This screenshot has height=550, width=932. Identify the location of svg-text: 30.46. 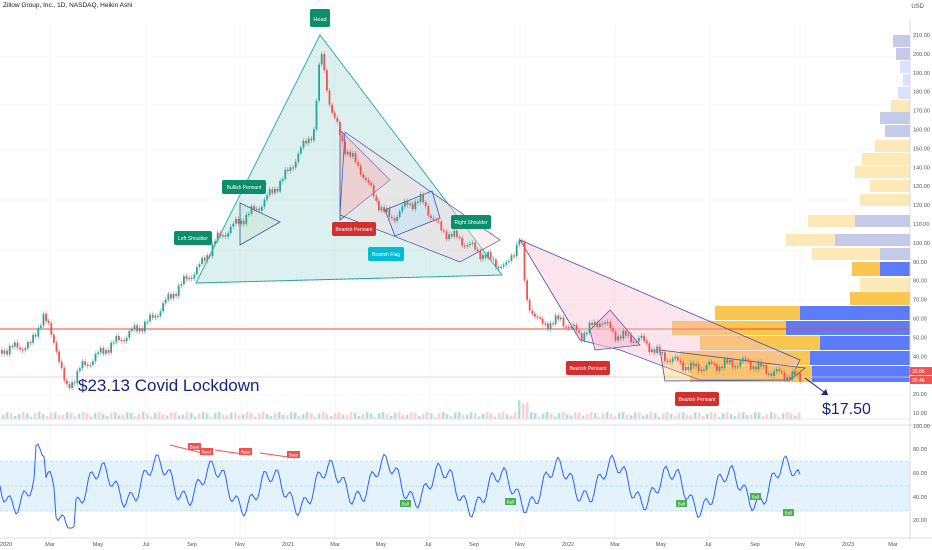
(918, 381).